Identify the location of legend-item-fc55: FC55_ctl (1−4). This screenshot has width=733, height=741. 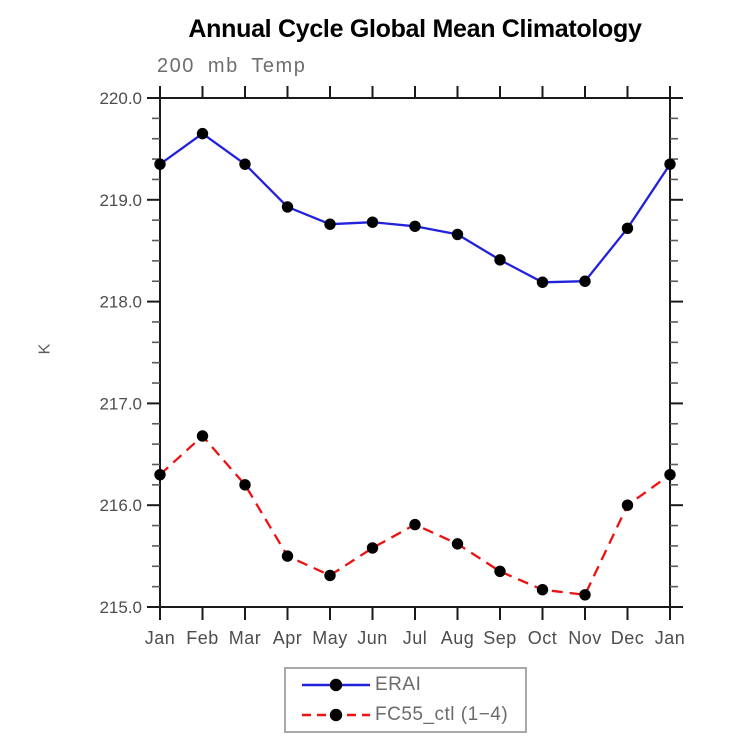
(405, 715).